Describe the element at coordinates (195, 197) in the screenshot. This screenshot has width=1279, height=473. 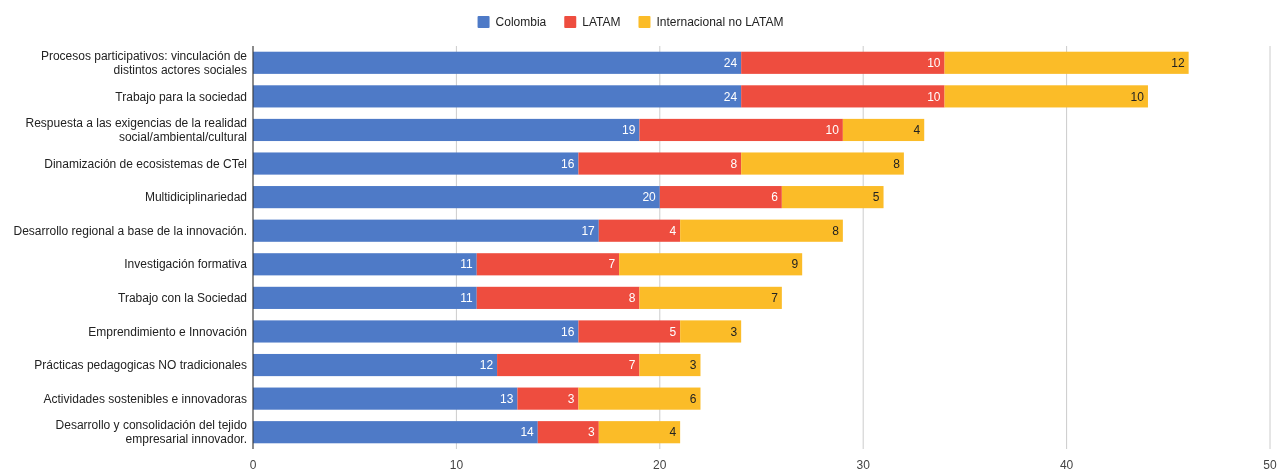
I see `y-tick-label: Multidiciplinariedad` at that location.